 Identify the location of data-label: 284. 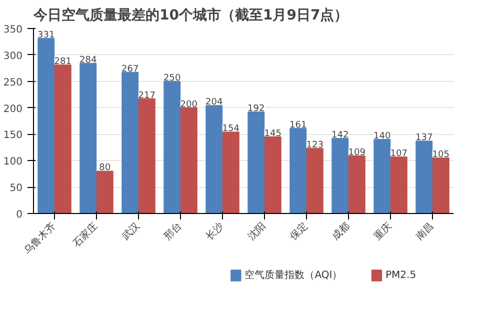
(88, 60).